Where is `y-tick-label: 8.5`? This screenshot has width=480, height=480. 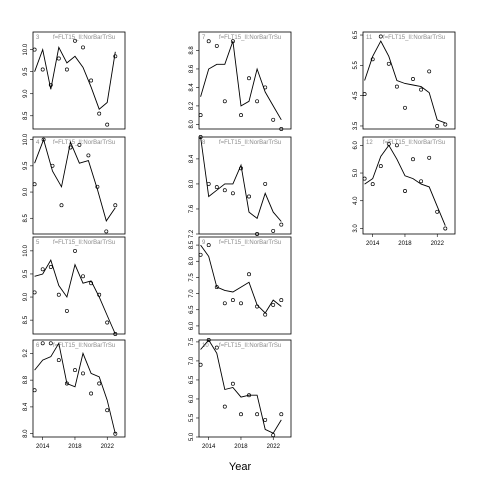 y-tick-label: 8.5 is located at coordinates (192, 244).